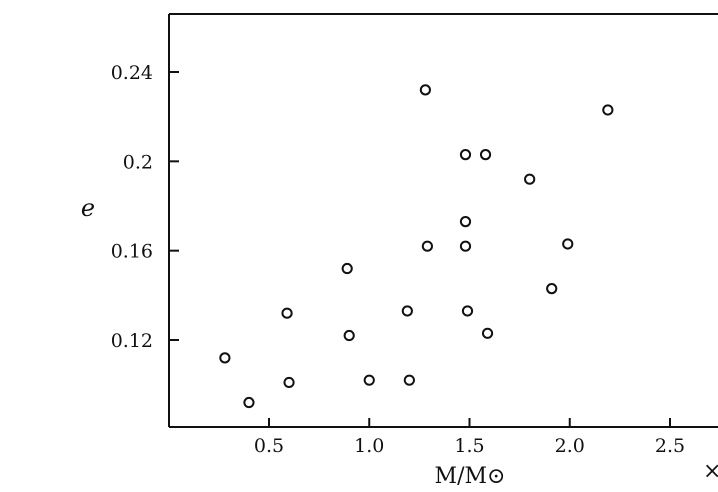 This screenshot has width=718, height=492. What do you see at coordinates (369, 446) in the screenshot?
I see `x-tick-label: 1.0` at bounding box center [369, 446].